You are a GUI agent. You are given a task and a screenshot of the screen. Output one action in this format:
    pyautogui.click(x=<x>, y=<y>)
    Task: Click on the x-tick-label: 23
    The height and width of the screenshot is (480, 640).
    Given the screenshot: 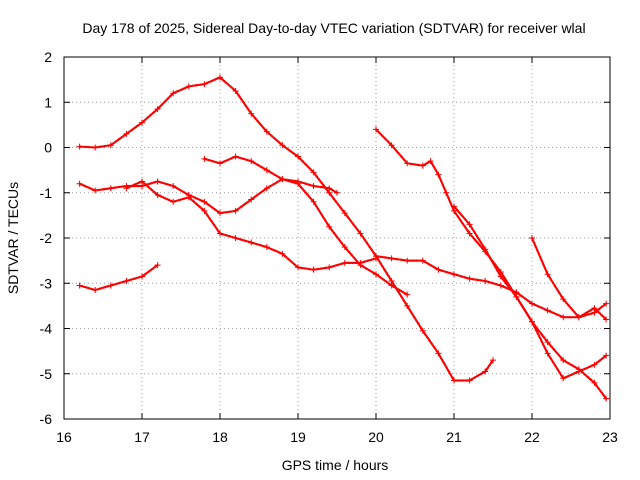 What is the action you would take?
    pyautogui.click(x=610, y=437)
    